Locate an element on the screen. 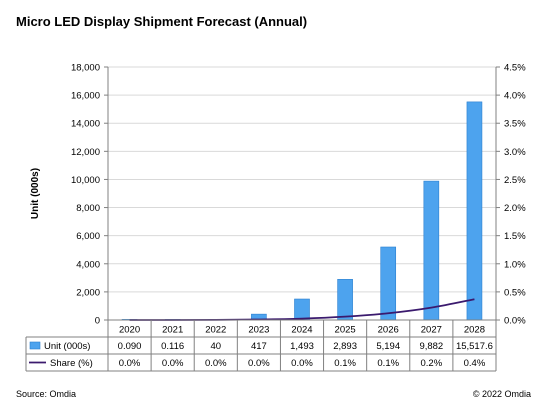  y2-tick-label: 1.0% is located at coordinates (515, 264).